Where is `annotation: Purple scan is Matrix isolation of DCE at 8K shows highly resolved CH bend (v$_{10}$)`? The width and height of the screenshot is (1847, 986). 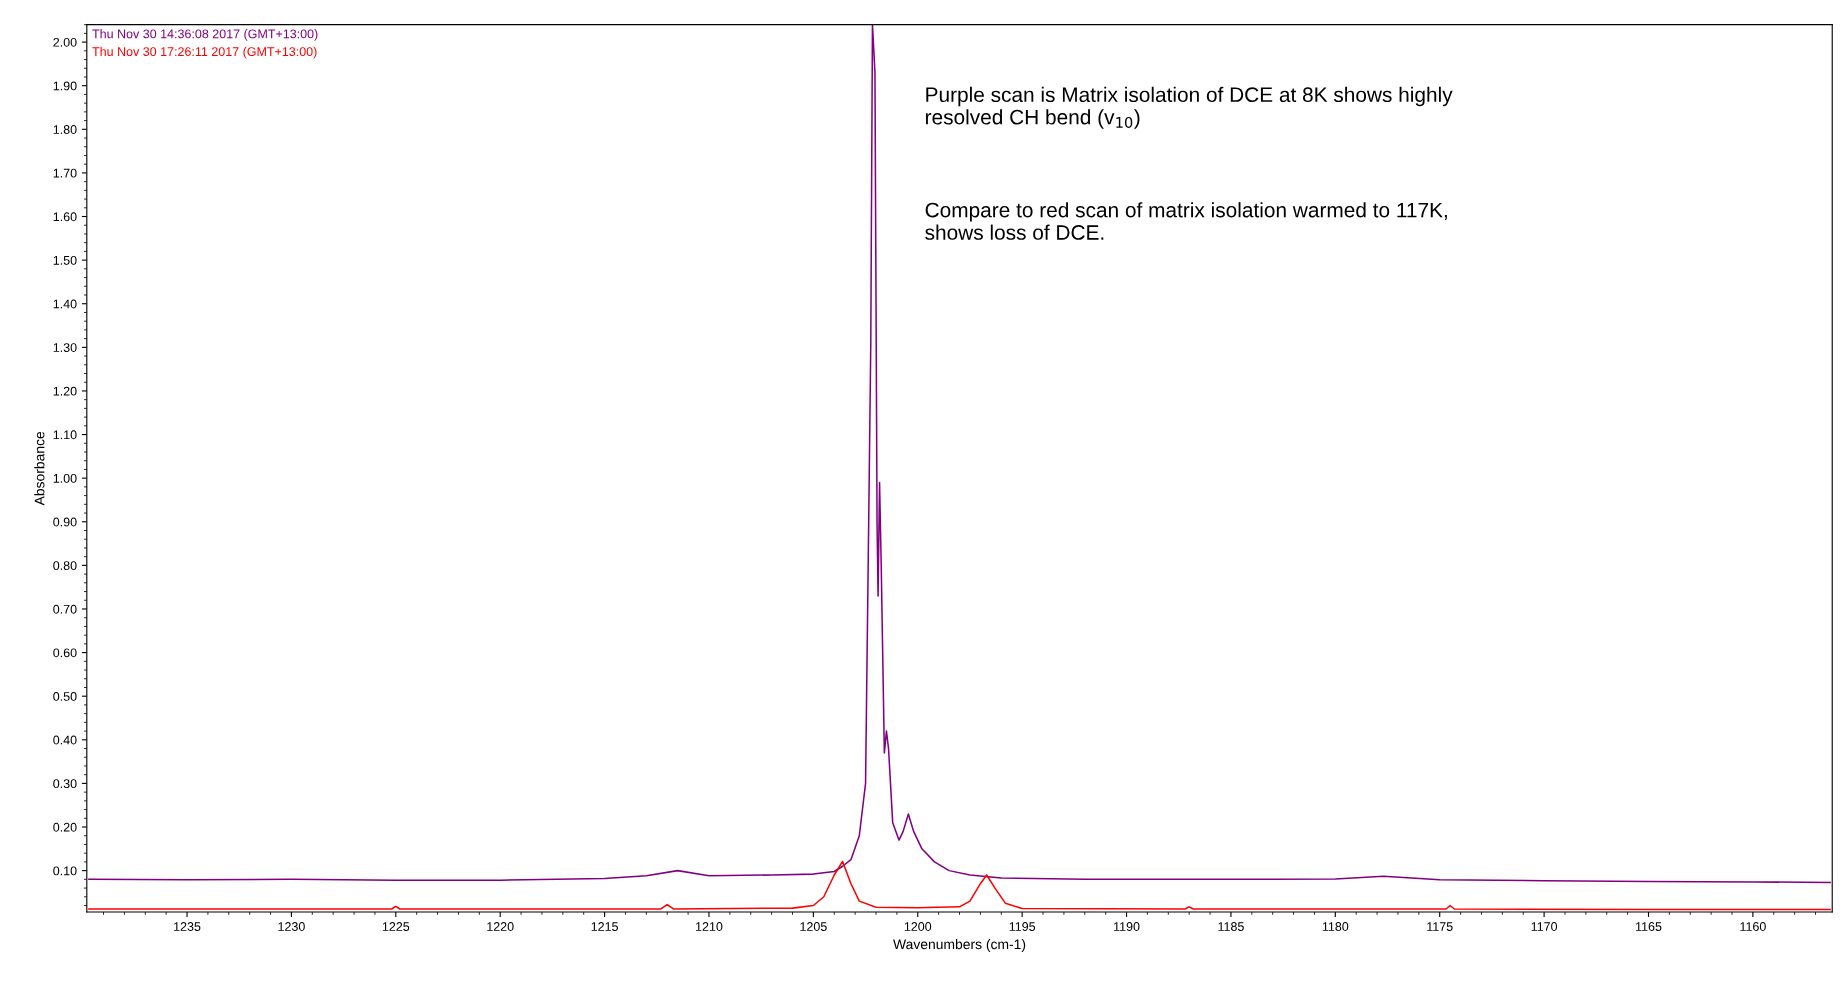 annotation: Purple scan is Matrix isolation of DCE at 8K shows highly resolved CH bend (v$_{10}$) is located at coordinates (1189, 107).